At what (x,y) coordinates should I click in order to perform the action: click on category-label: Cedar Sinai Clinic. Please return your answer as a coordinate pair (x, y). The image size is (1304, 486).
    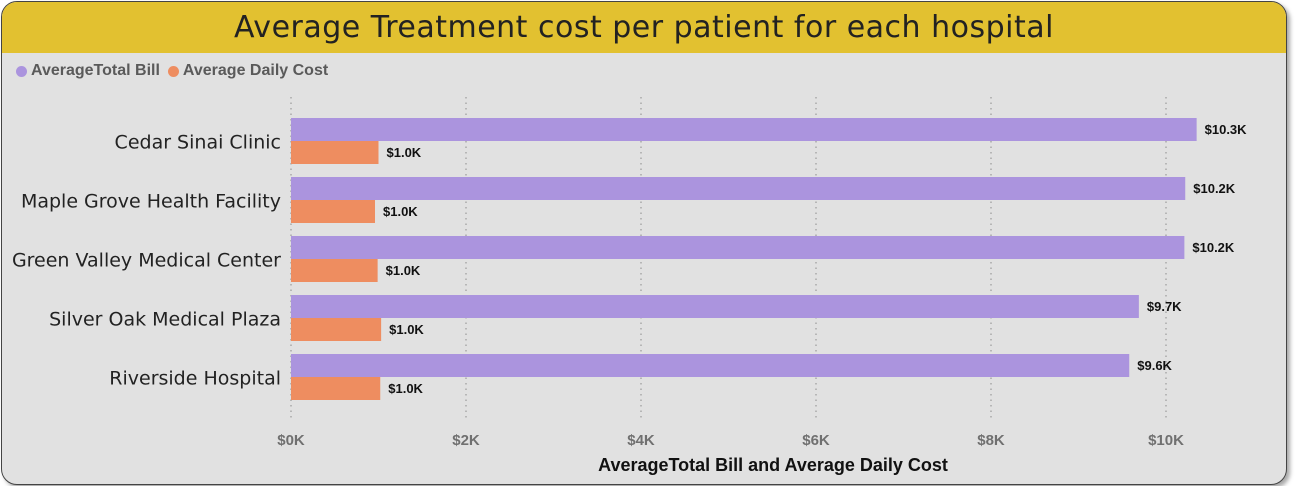
    Looking at the image, I should click on (198, 143).